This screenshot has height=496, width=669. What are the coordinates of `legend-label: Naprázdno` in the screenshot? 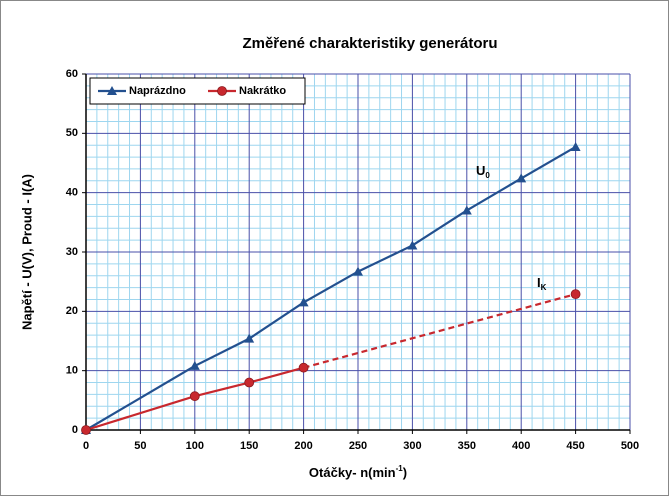 It's located at (157, 91).